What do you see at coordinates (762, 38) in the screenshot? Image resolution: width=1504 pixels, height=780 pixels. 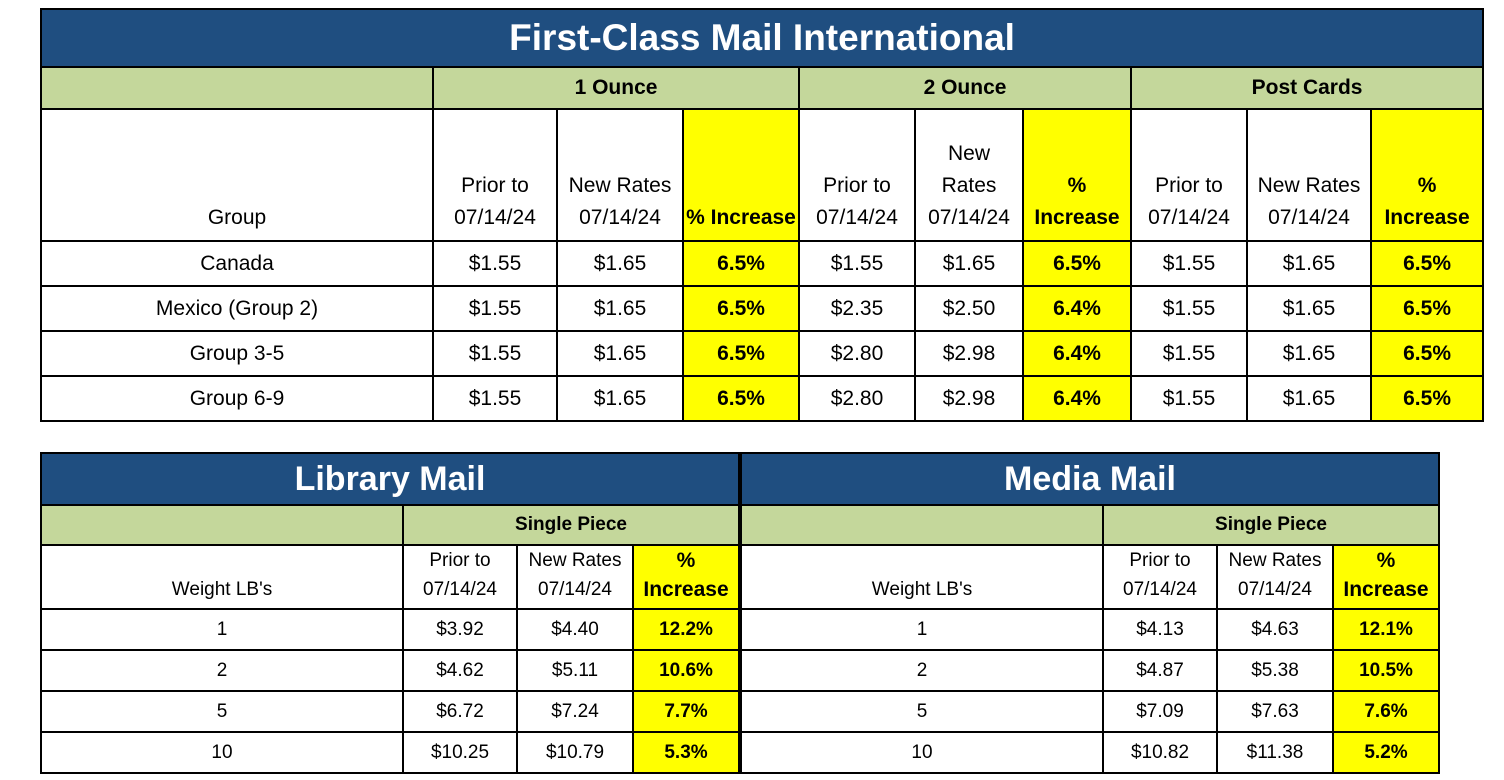 I see `fcmi-title: First-Class Mail International` at bounding box center [762, 38].